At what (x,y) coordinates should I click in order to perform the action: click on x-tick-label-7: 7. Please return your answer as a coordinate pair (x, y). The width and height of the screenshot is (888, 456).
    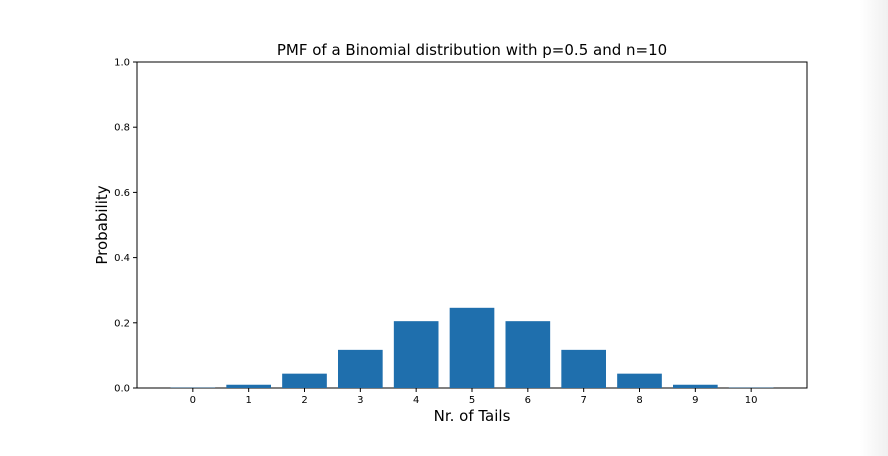
    Looking at the image, I should click on (583, 400).